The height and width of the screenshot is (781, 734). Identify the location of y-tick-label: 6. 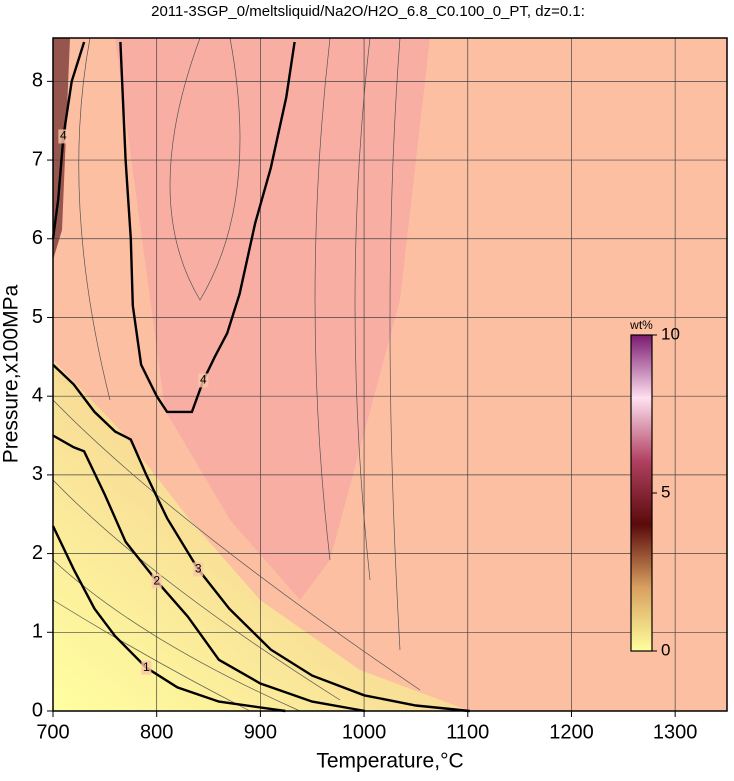
(37, 238).